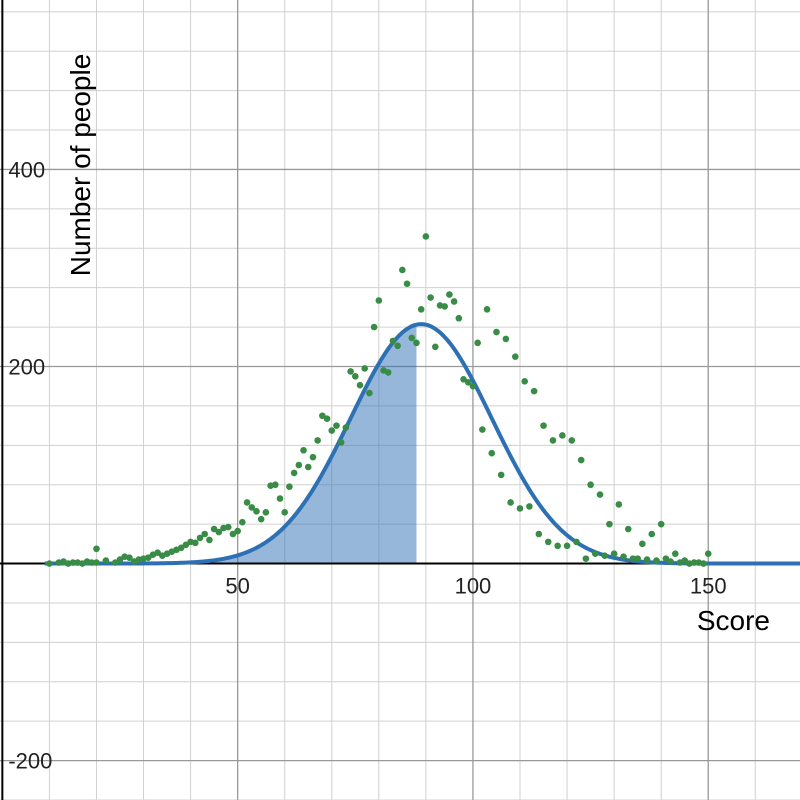  Describe the element at coordinates (26, 169) in the screenshot. I see `y-tick-label: 400` at that location.